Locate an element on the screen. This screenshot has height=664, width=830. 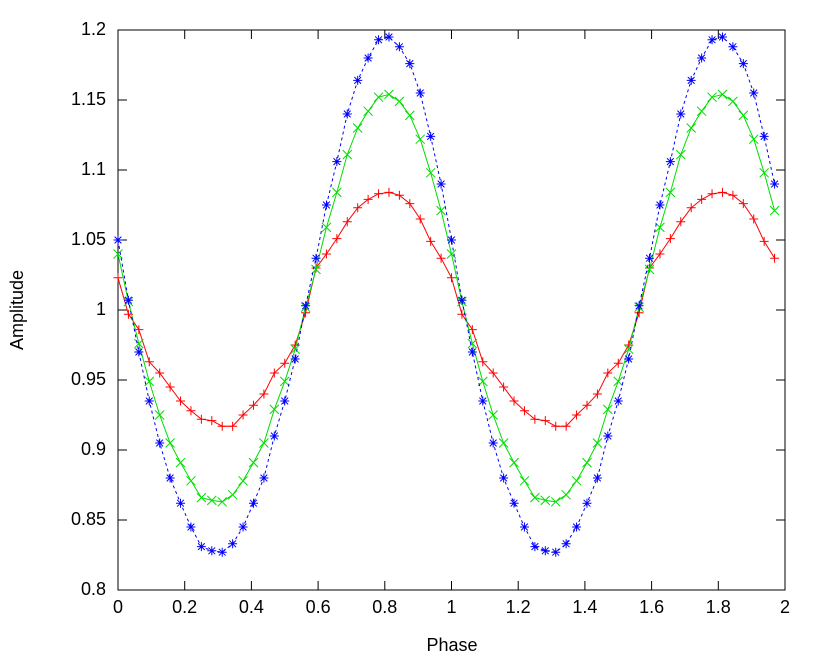
y-axis-label: Amplitude is located at coordinates (17, 310).